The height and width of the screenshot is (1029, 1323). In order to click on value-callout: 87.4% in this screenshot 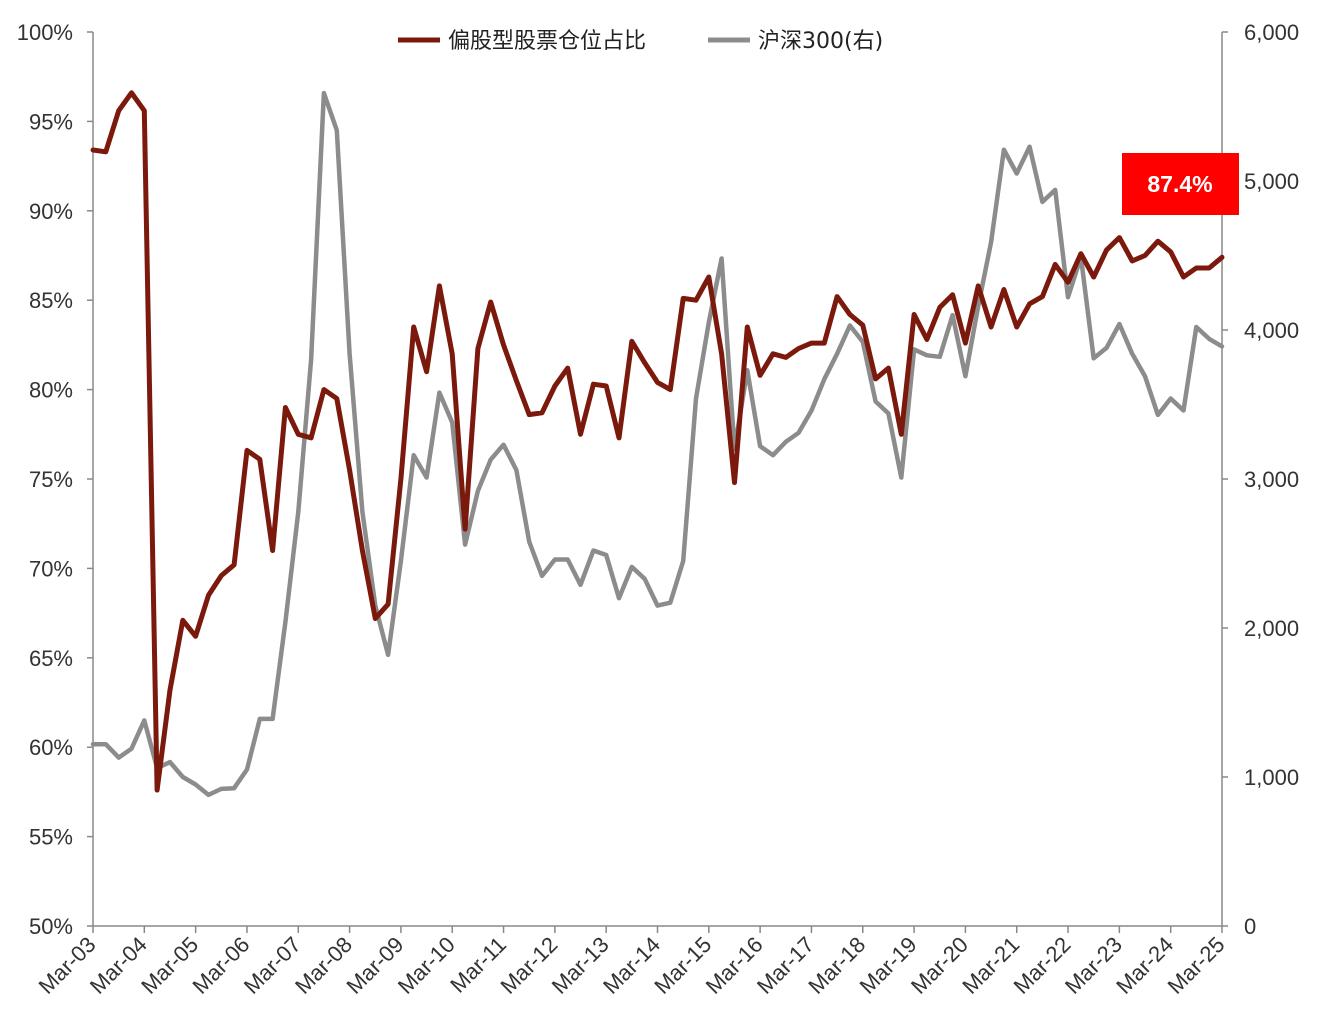, I will do `click(1180, 184)`.